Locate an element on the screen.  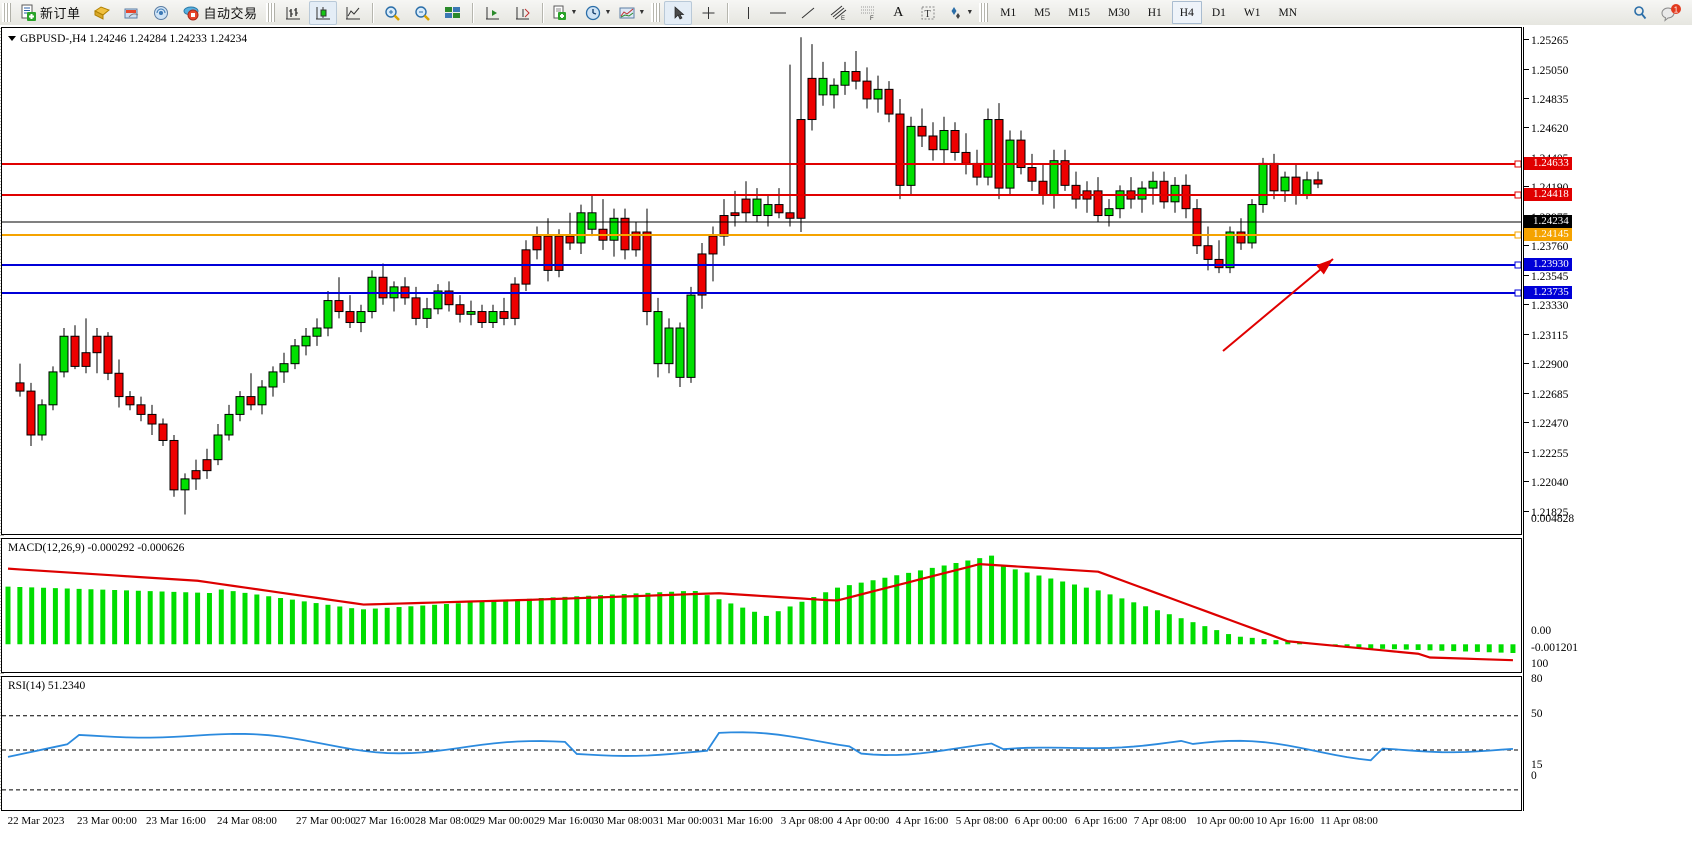
price-badge-support-1: 1.23930 is located at coordinates (1548, 264).